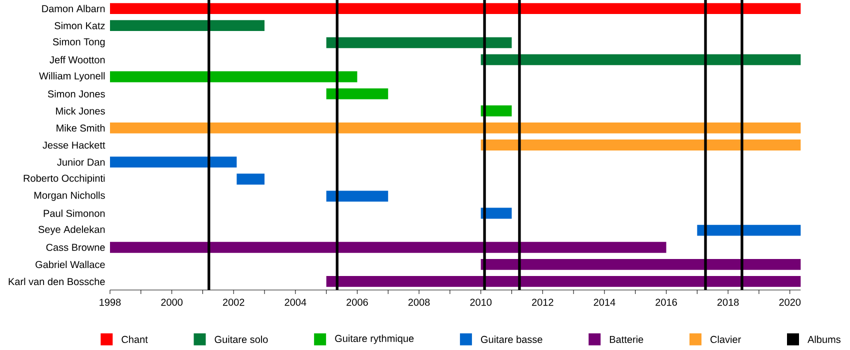 This screenshot has width=850, height=350. I want to click on y-tick-label: Simon Tong, so click(78, 43).